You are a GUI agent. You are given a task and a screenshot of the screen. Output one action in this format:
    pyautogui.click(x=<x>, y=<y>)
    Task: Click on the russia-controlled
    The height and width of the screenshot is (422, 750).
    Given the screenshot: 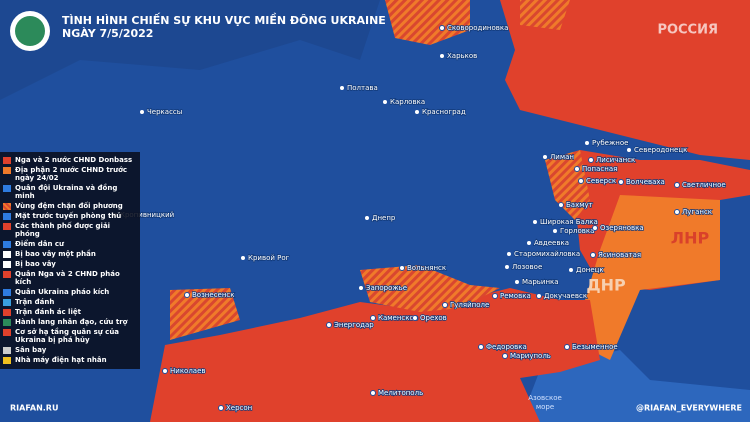 What is the action you would take?
    pyautogui.click(x=625, y=80)
    